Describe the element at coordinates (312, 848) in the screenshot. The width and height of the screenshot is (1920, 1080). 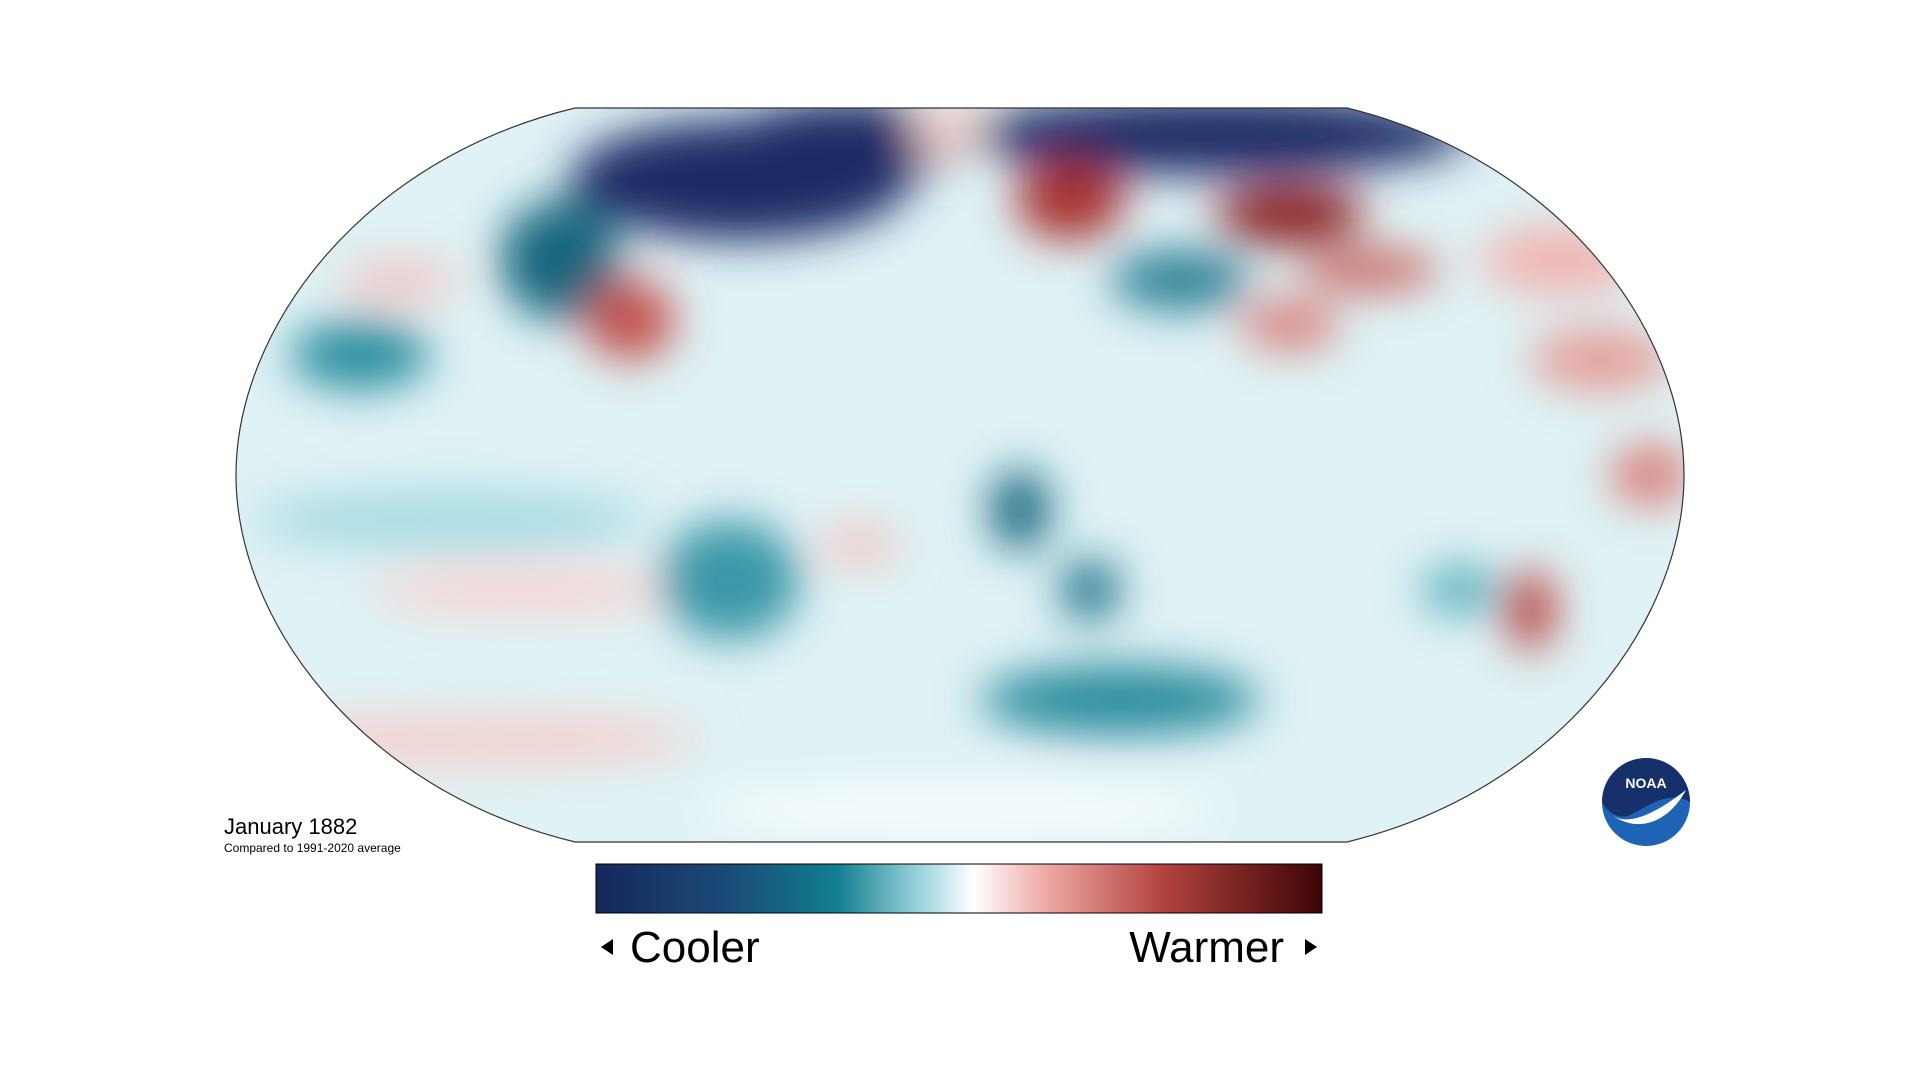
I see `map-subtitle: Compared to 1991-2020 average` at that location.